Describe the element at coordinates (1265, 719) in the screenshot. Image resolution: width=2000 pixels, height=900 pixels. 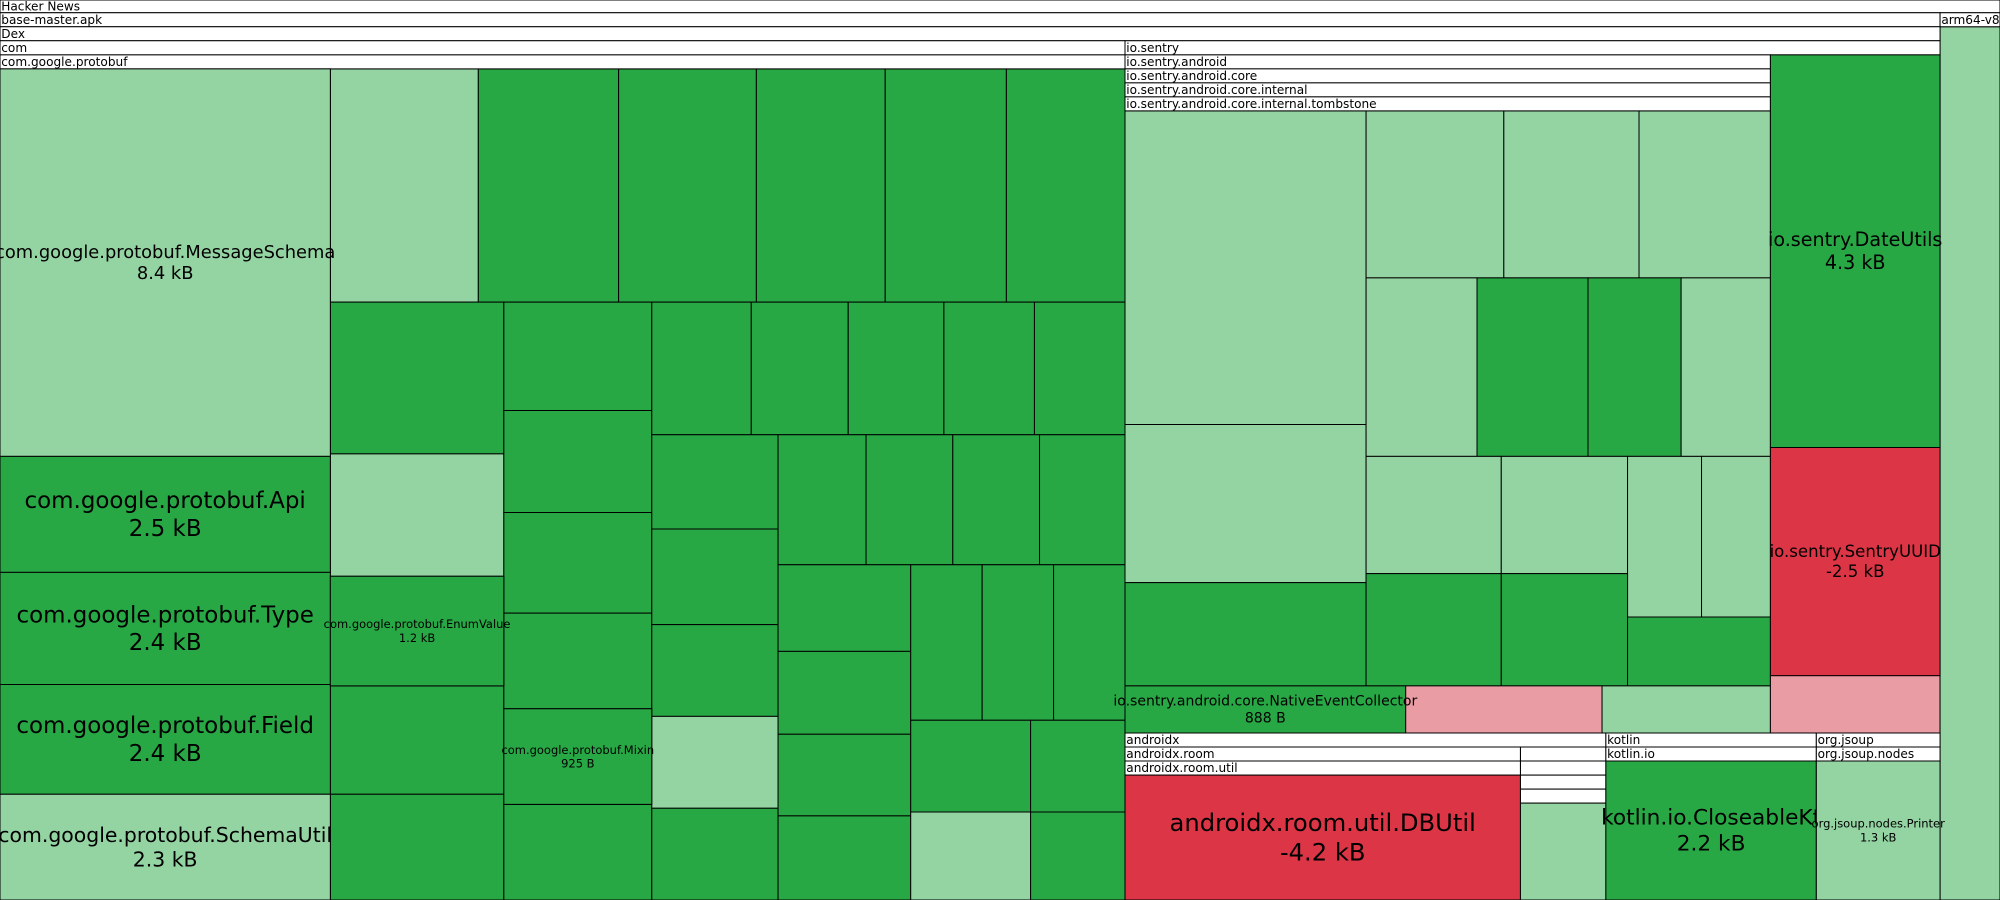
I see `node-size: 888 B` at that location.